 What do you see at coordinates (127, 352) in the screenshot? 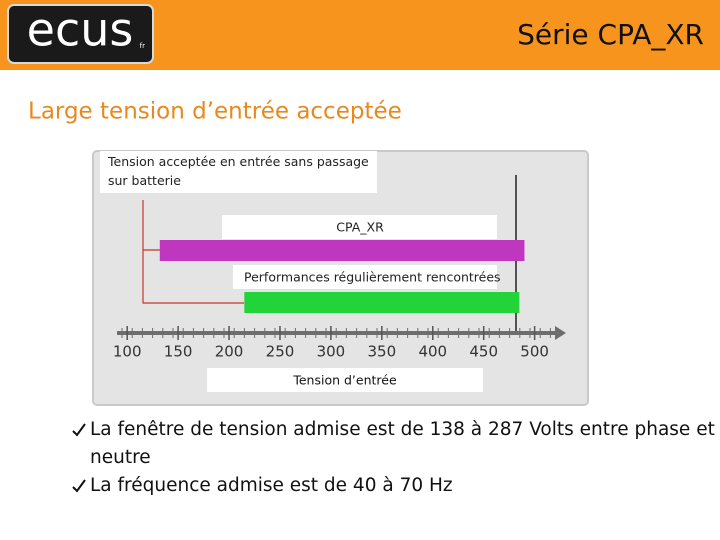
I see `x-tick-label: 100` at bounding box center [127, 352].